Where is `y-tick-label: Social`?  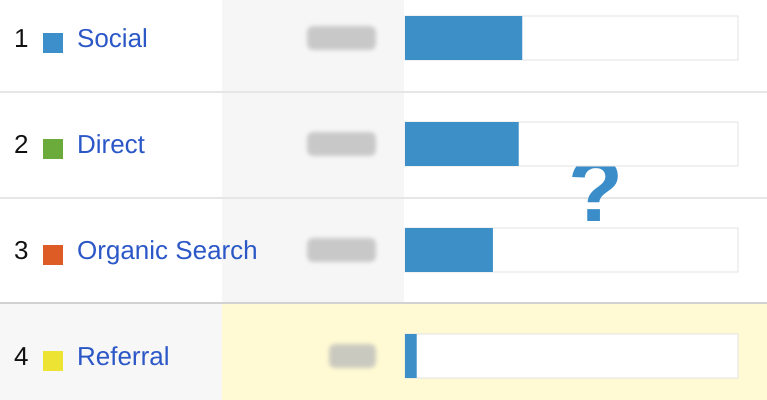
y-tick-label: Social is located at coordinates (112, 38).